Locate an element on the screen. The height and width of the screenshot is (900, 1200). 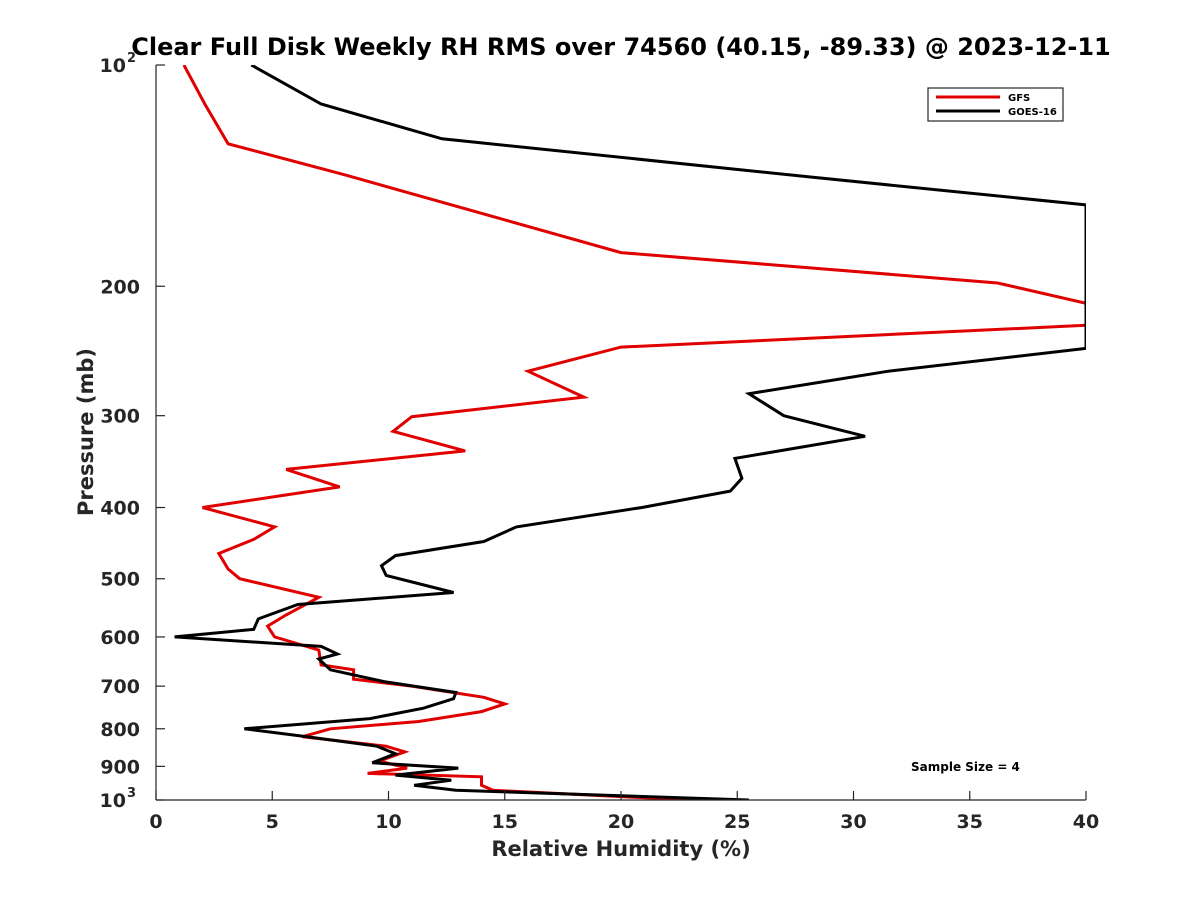
x-axis-label: Relative Humidity (%) is located at coordinates (620, 849).